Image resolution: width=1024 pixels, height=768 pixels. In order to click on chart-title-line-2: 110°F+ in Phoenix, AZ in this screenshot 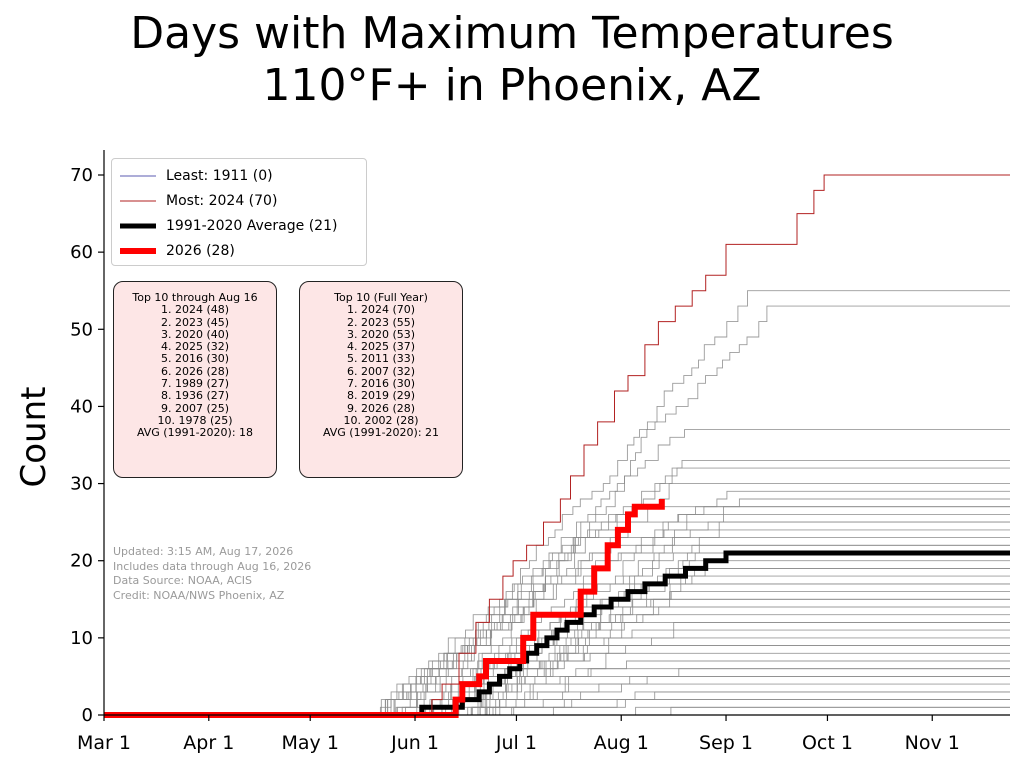, I will do `click(512, 85)`.